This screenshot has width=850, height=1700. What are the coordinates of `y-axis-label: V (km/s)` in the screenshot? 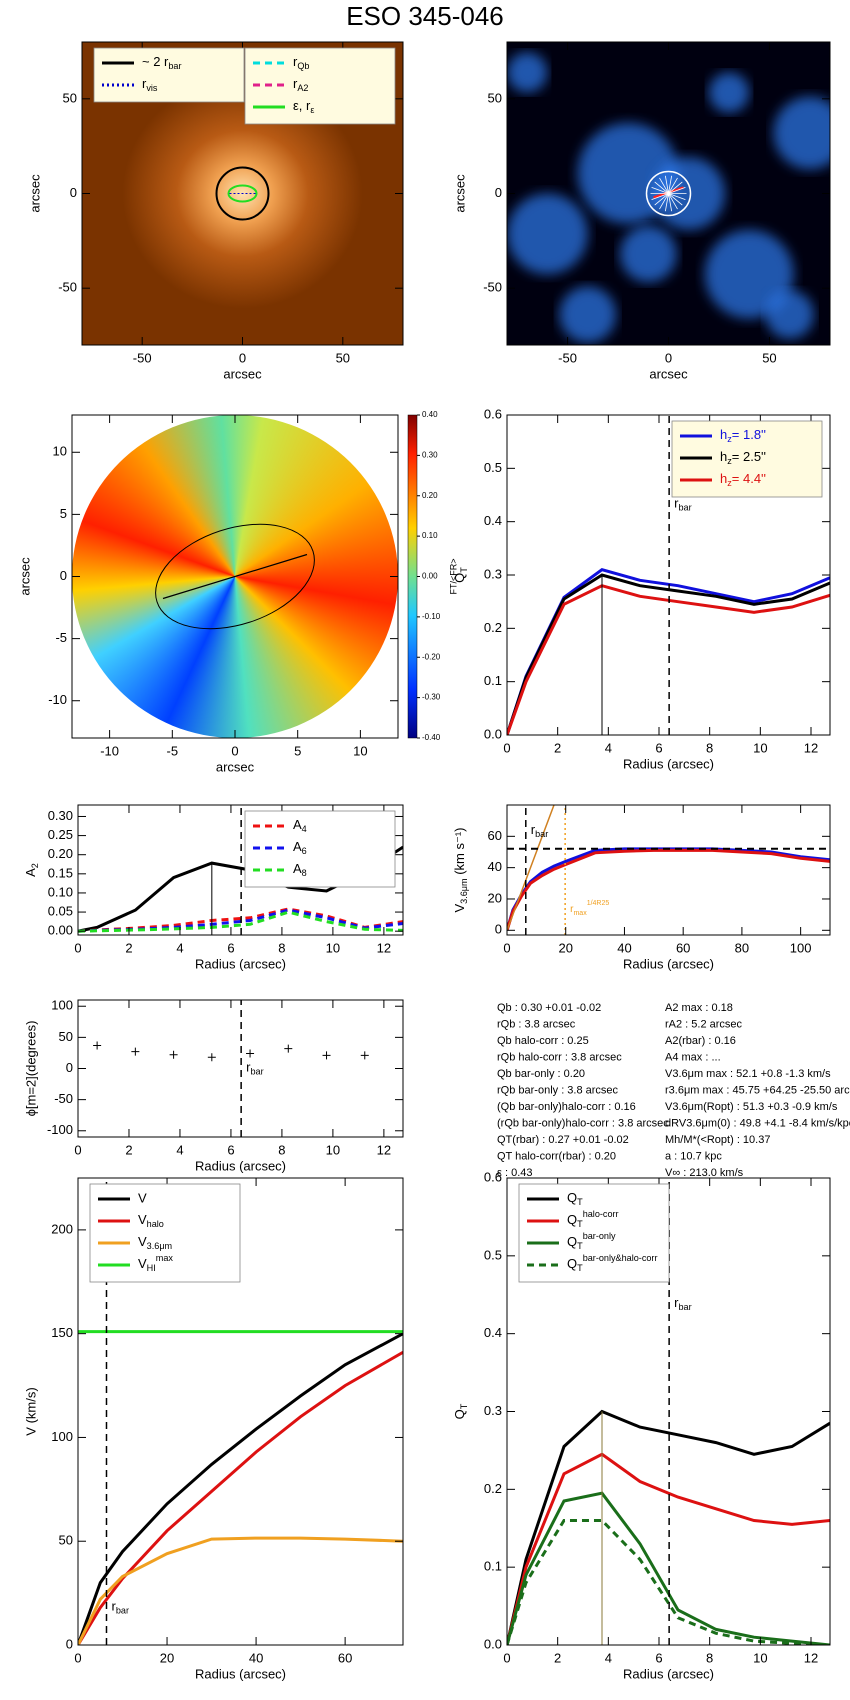 It's located at (30, 1411).